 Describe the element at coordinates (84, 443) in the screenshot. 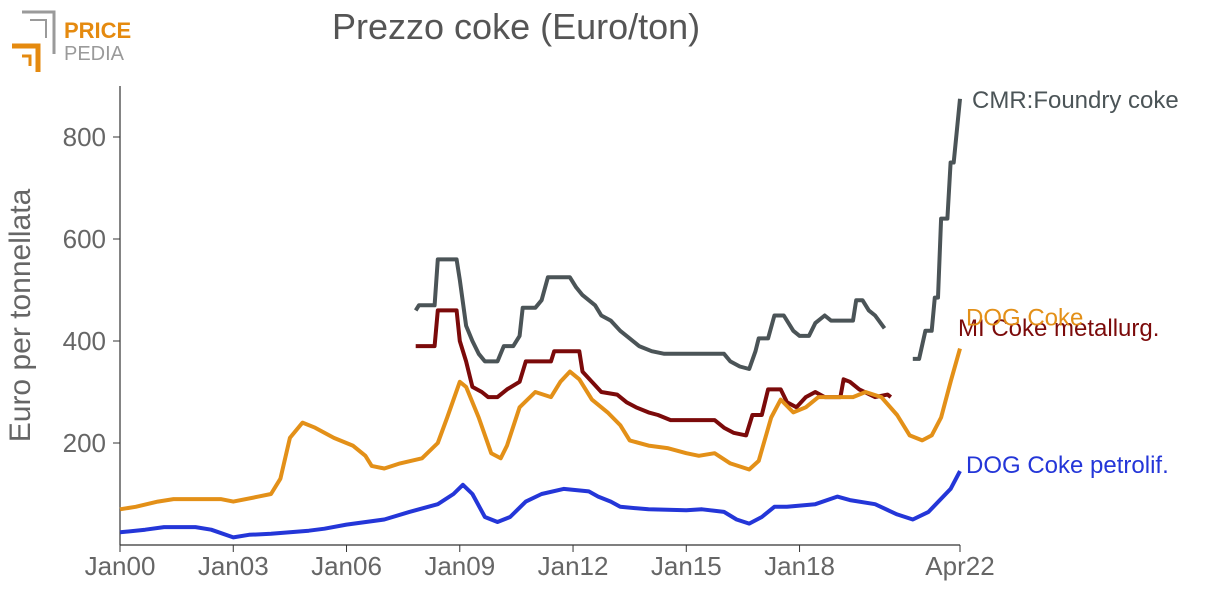

I see `y-tick-label: 200` at that location.